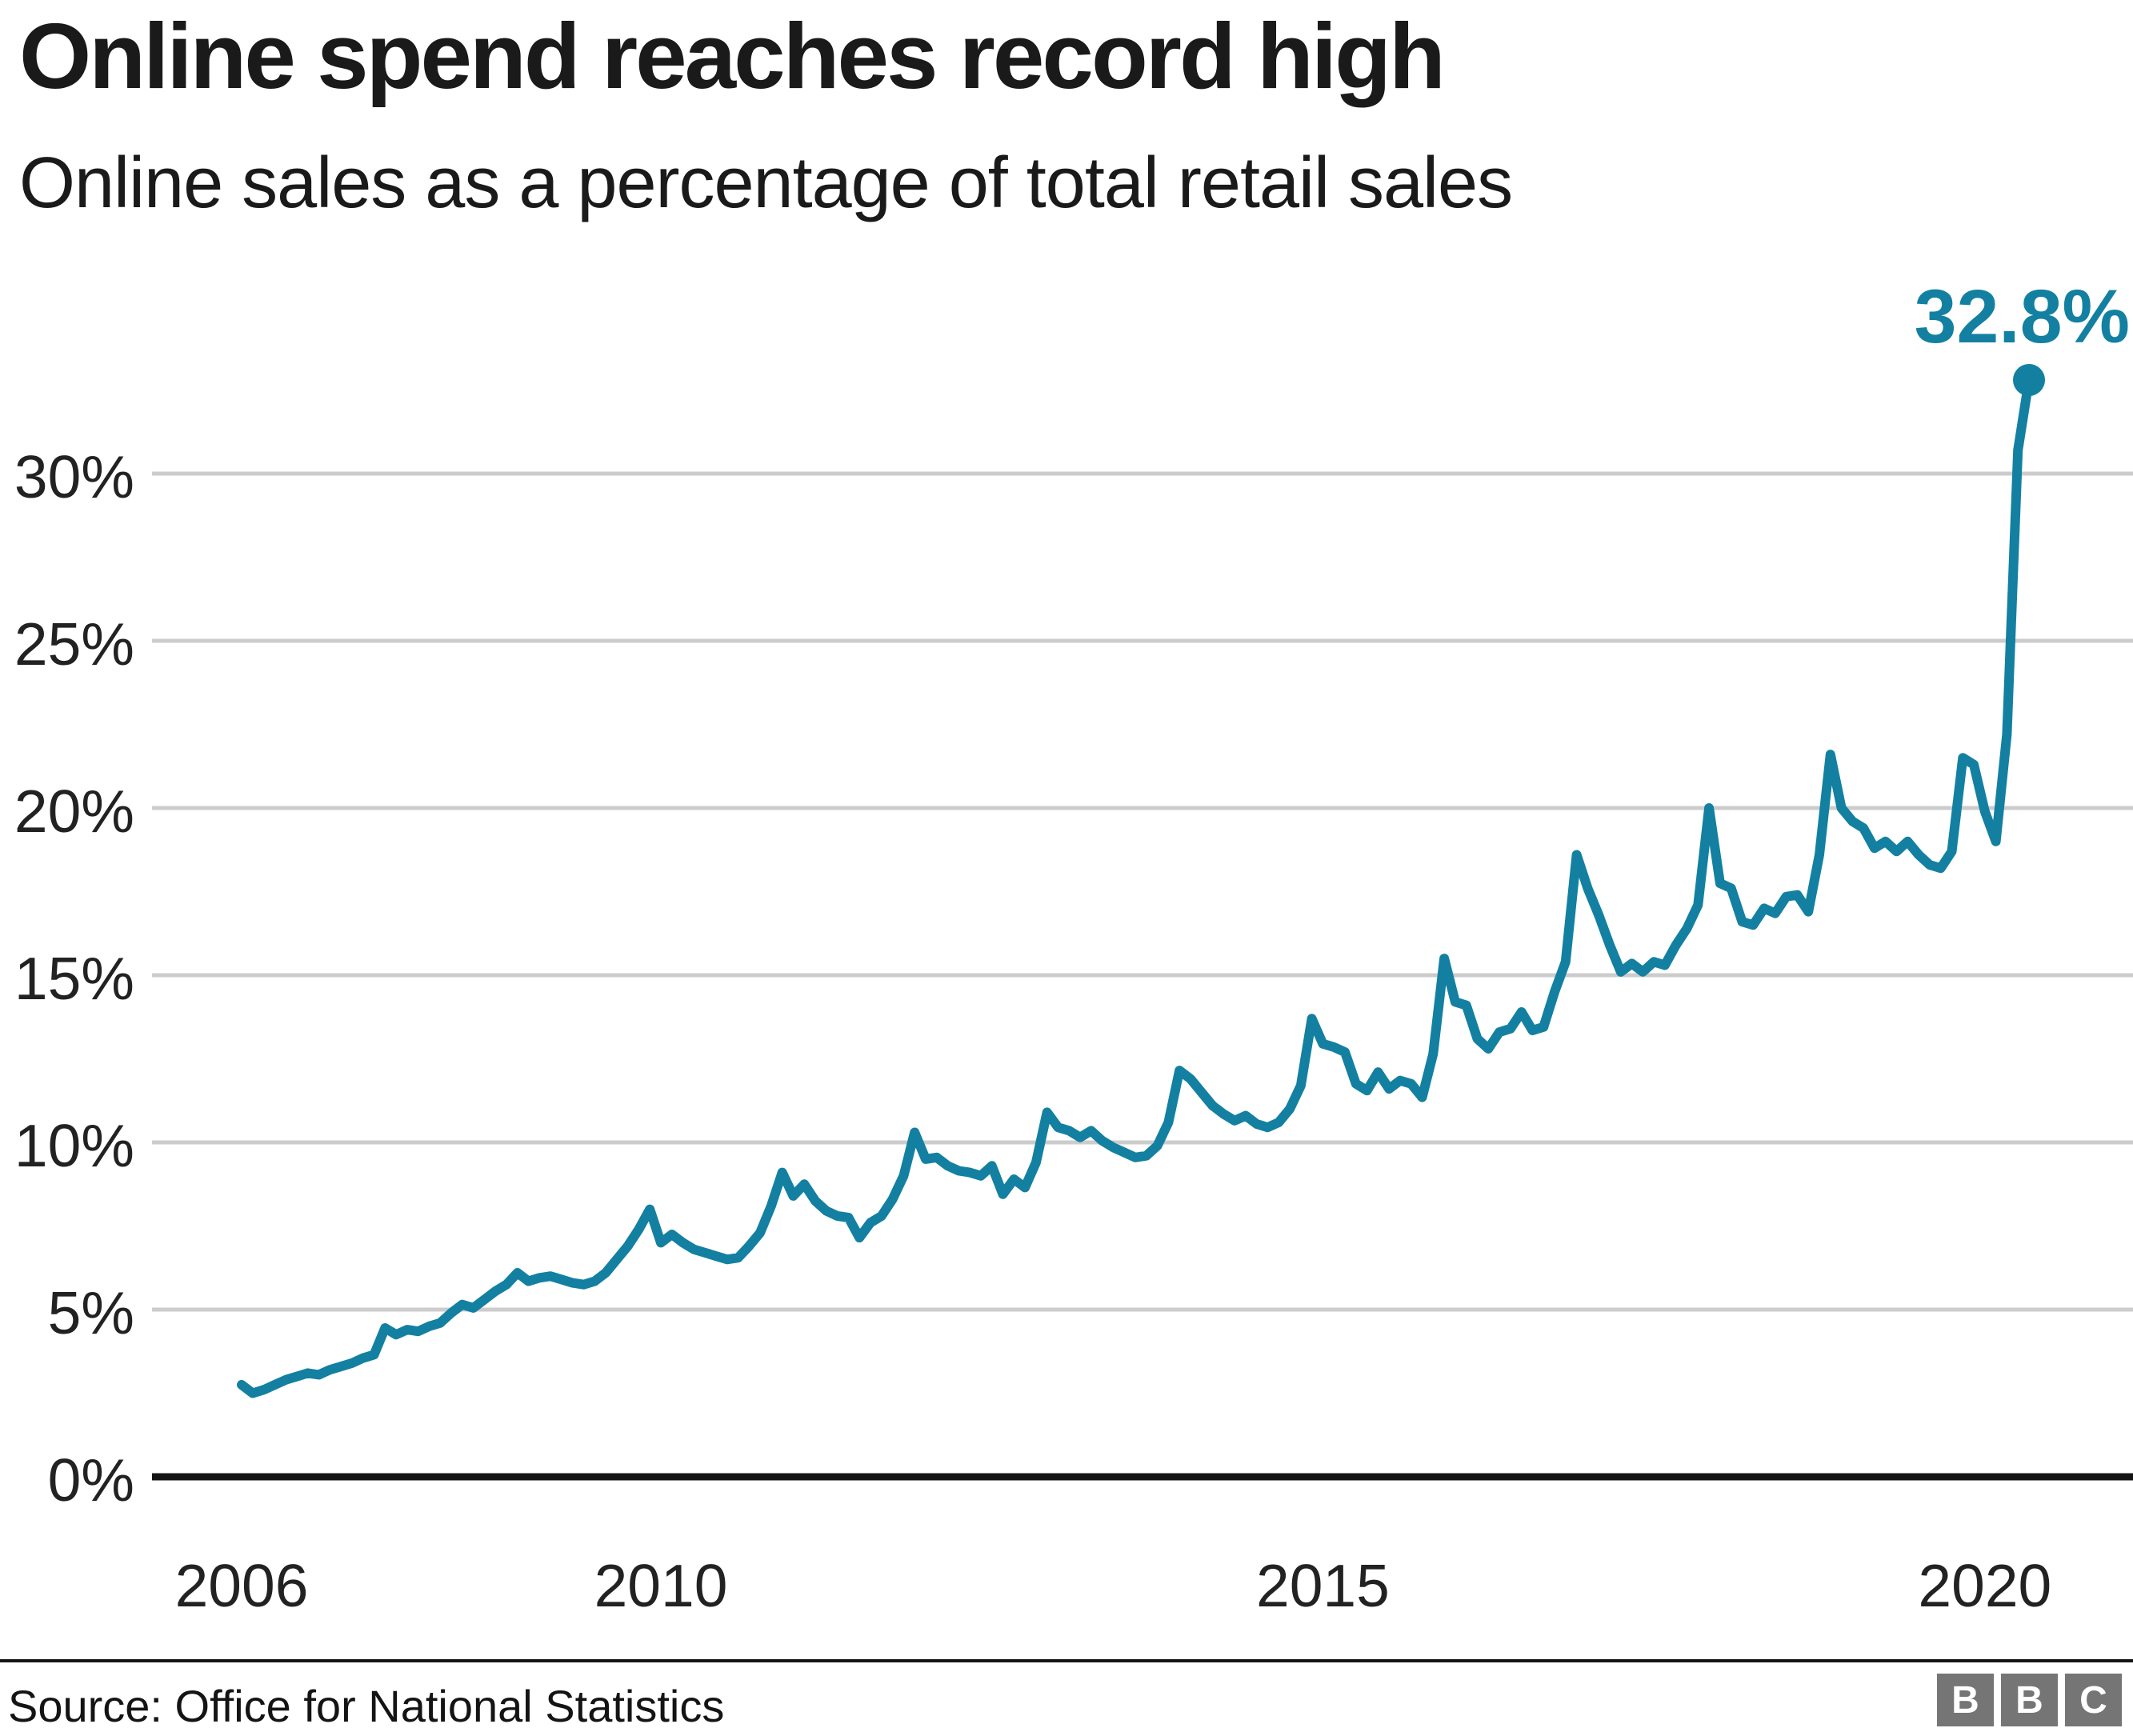 The width and height of the screenshot is (2133, 1736). What do you see at coordinates (2094, 1700) in the screenshot?
I see `bbc-logo-block-c: C` at bounding box center [2094, 1700].